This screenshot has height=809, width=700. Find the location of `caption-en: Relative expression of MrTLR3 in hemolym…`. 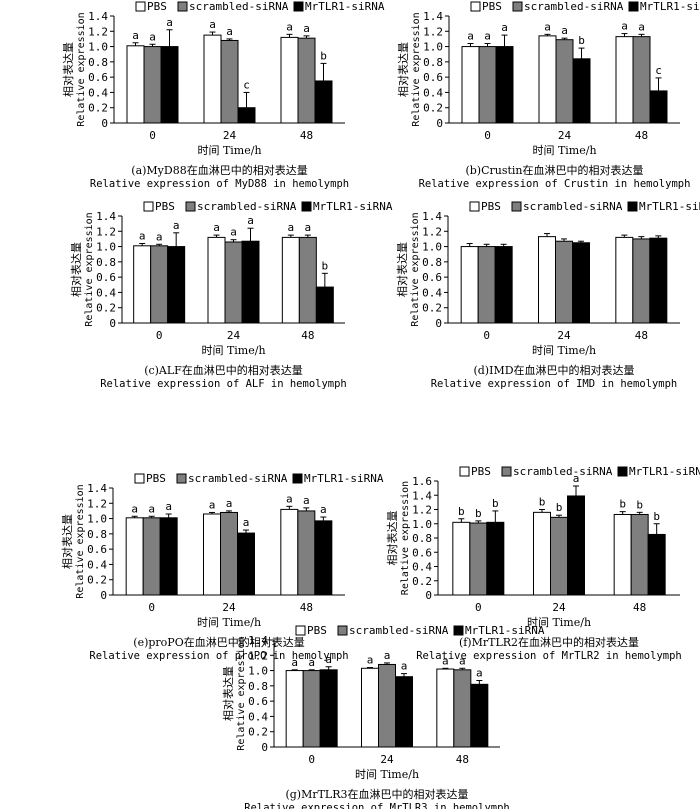

caption-en: Relative expression of MrTLR3 in hemolym… is located at coordinates (377, 805).